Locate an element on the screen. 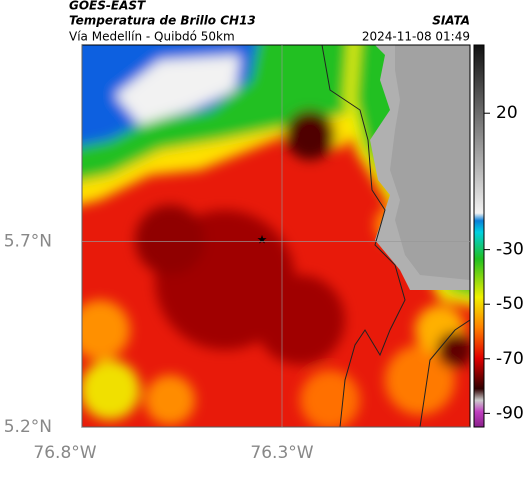 The width and height of the screenshot is (526, 491). satellite: GOES-EAST is located at coordinates (107, 6).